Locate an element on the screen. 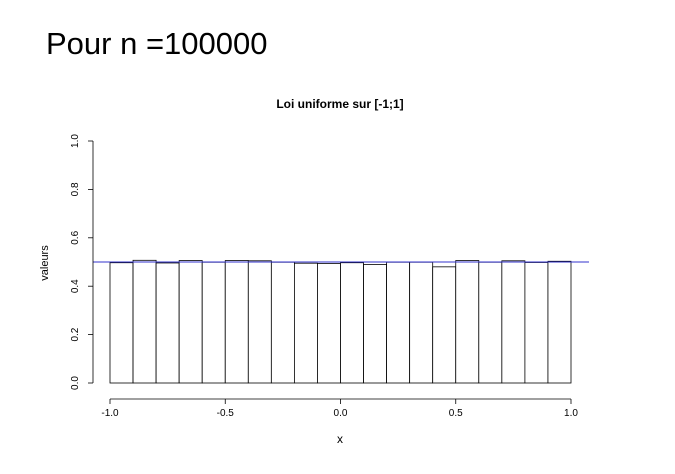  y-axis: 0.0 0.2 0.4 0.6 0.8 1.0 is located at coordinates (82, 262).